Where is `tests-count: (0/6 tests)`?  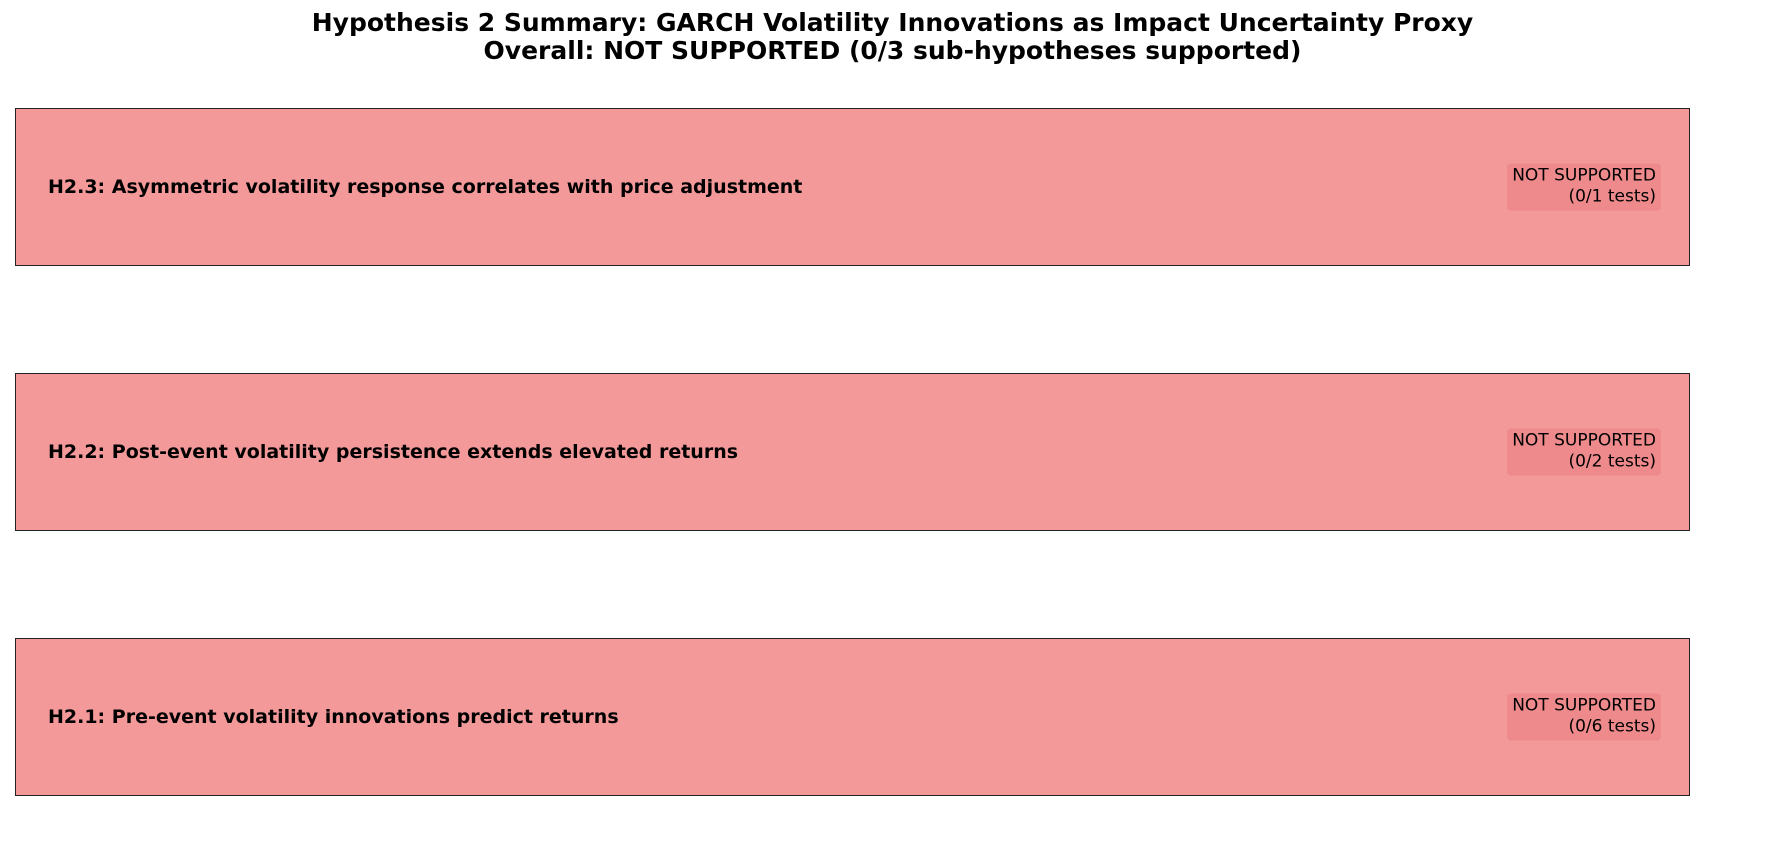
tests-count: (0/6 tests) is located at coordinates (1612, 726).